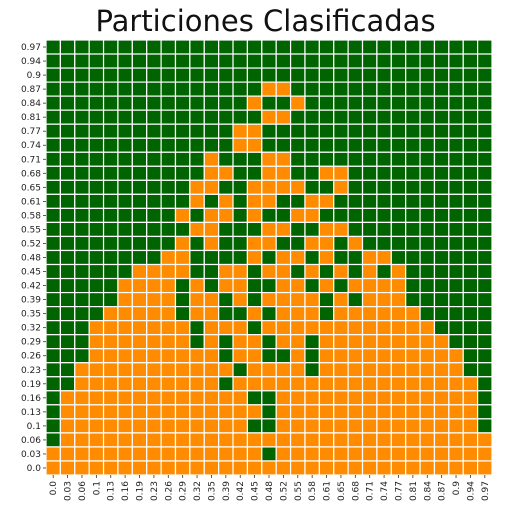 This screenshot has height=519, width=531. What do you see at coordinates (184, 491) in the screenshot?
I see `x-tick-label: 0.29` at bounding box center [184, 491].